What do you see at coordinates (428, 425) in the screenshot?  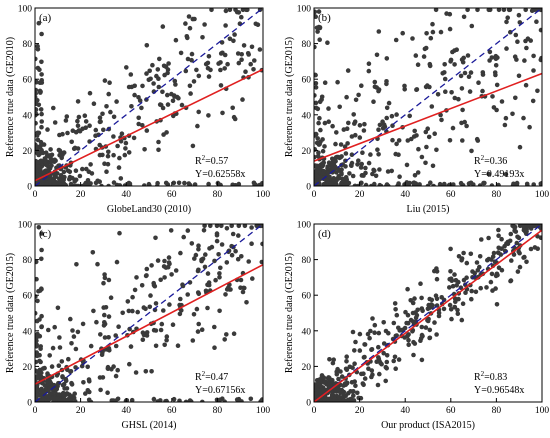 I see `x-axis-label: Our product (ISA2015)` at bounding box center [428, 425].